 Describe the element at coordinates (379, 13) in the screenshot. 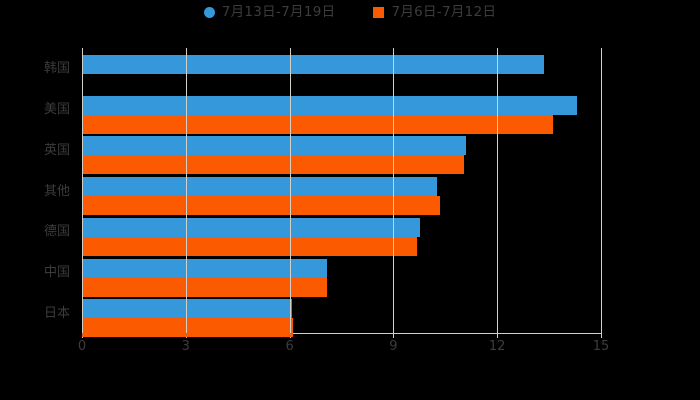

I see `legend-marker-square-icon` at that location.